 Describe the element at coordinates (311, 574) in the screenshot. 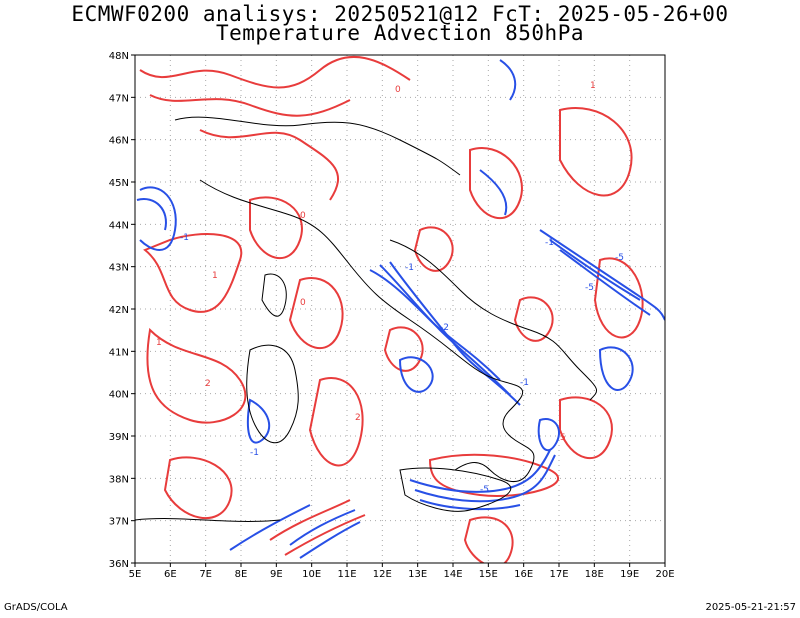

I see `lon-label: 10E` at that location.